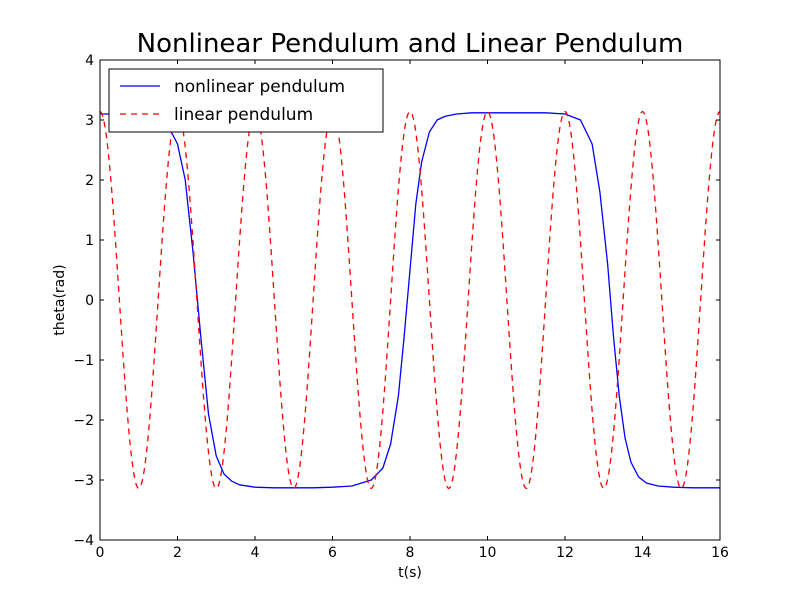 Image resolution: width=800 pixels, height=605 pixels. Describe the element at coordinates (643, 553) in the screenshot. I see `x-tick-label: 14` at that location.